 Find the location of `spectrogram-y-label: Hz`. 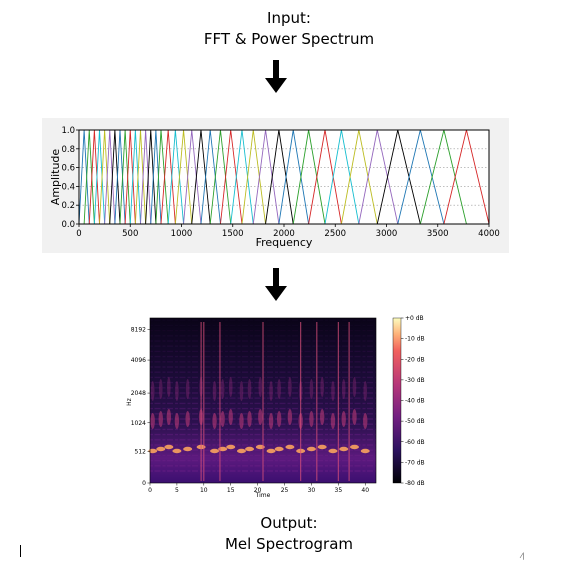

spectrogram-y-label: Hz is located at coordinates (129, 402).